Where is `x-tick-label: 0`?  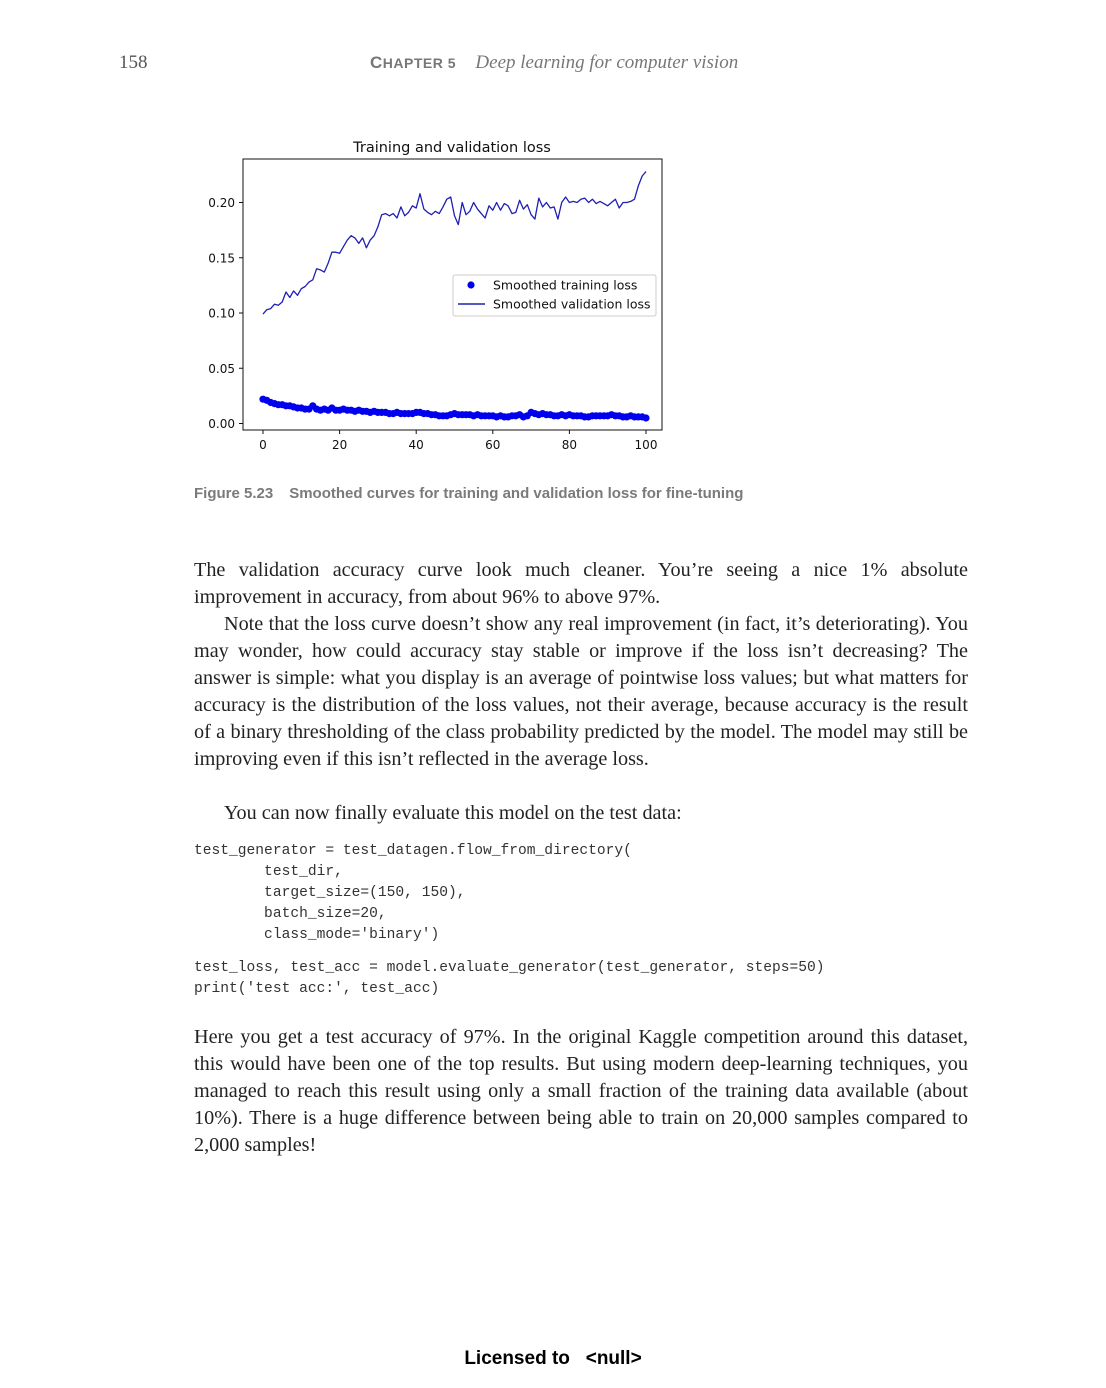
x-tick-label: 0 is located at coordinates (263, 445).